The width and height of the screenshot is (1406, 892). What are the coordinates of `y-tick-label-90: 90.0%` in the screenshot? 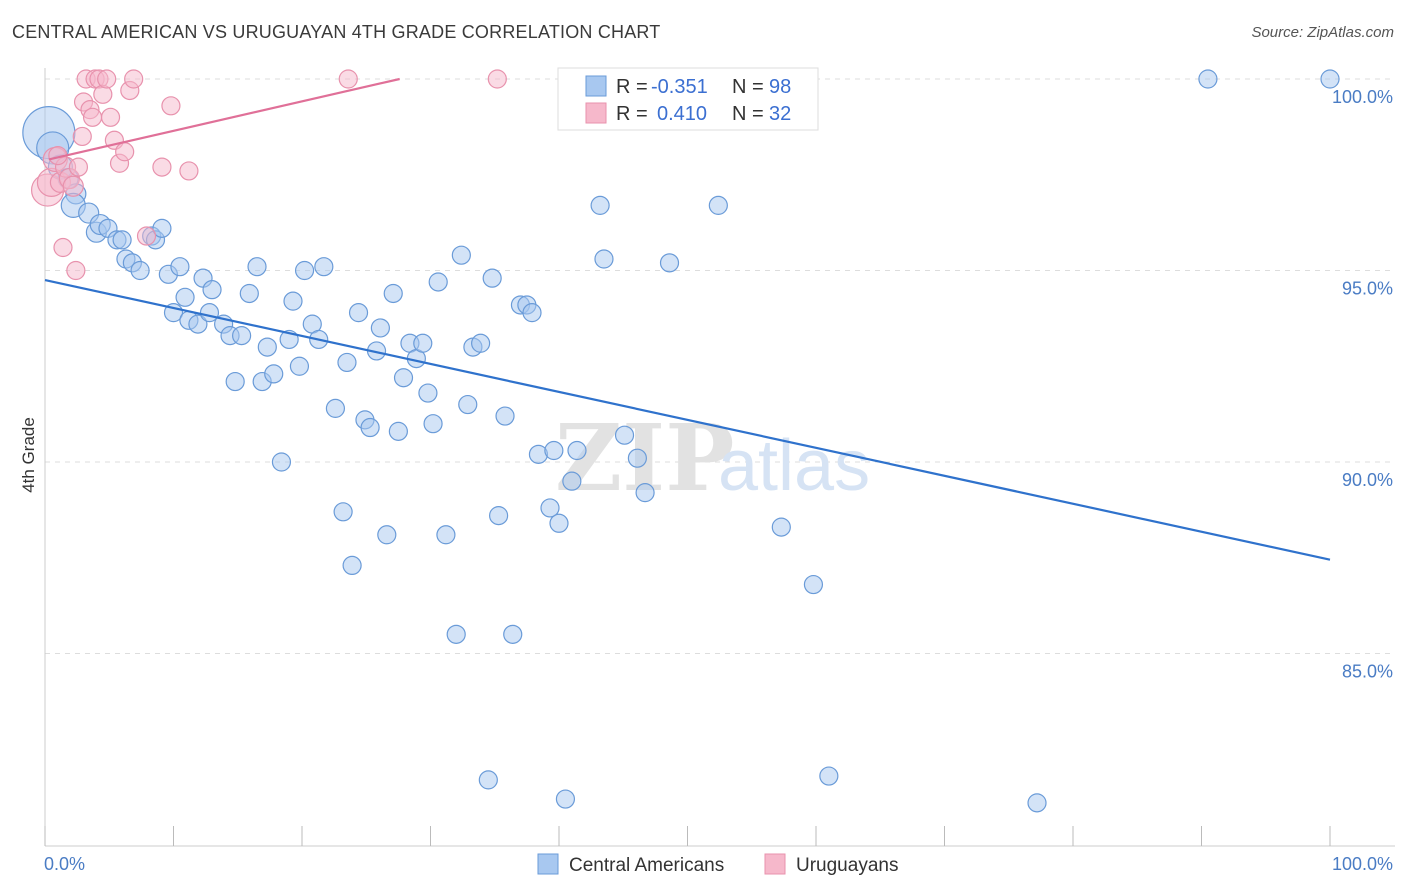 It's located at (1367, 480).